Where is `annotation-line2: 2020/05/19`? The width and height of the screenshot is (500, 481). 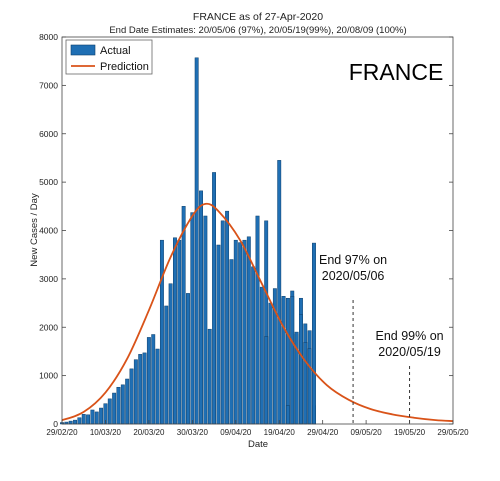
annotation-line2: 2020/05/19 is located at coordinates (409, 352).